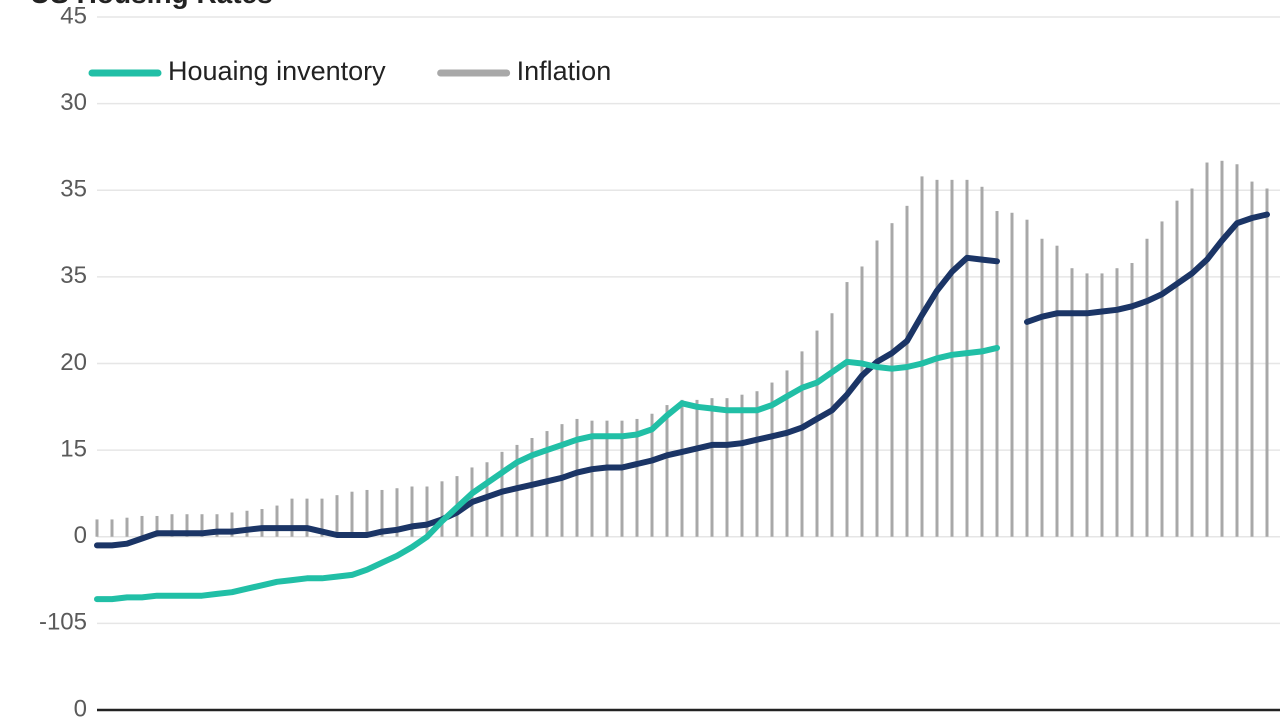  Describe the element at coordinates (277, 71) in the screenshot. I see `legend-label: Houaing inventory` at that location.